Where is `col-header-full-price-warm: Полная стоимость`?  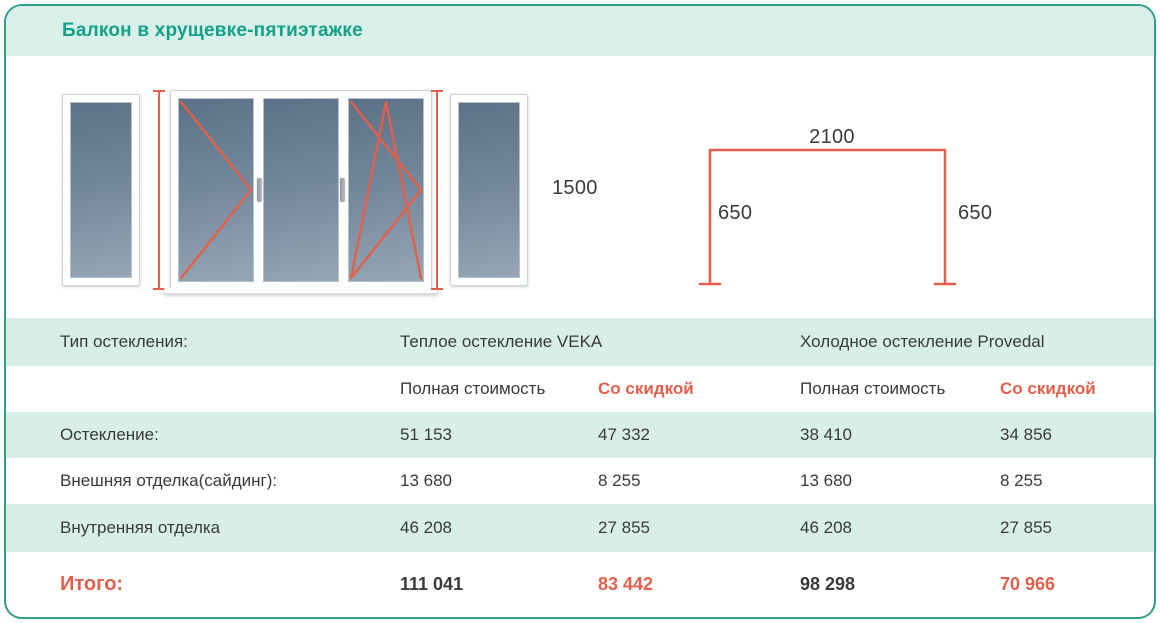 col-header-full-price-warm: Полная стоимость is located at coordinates (473, 388).